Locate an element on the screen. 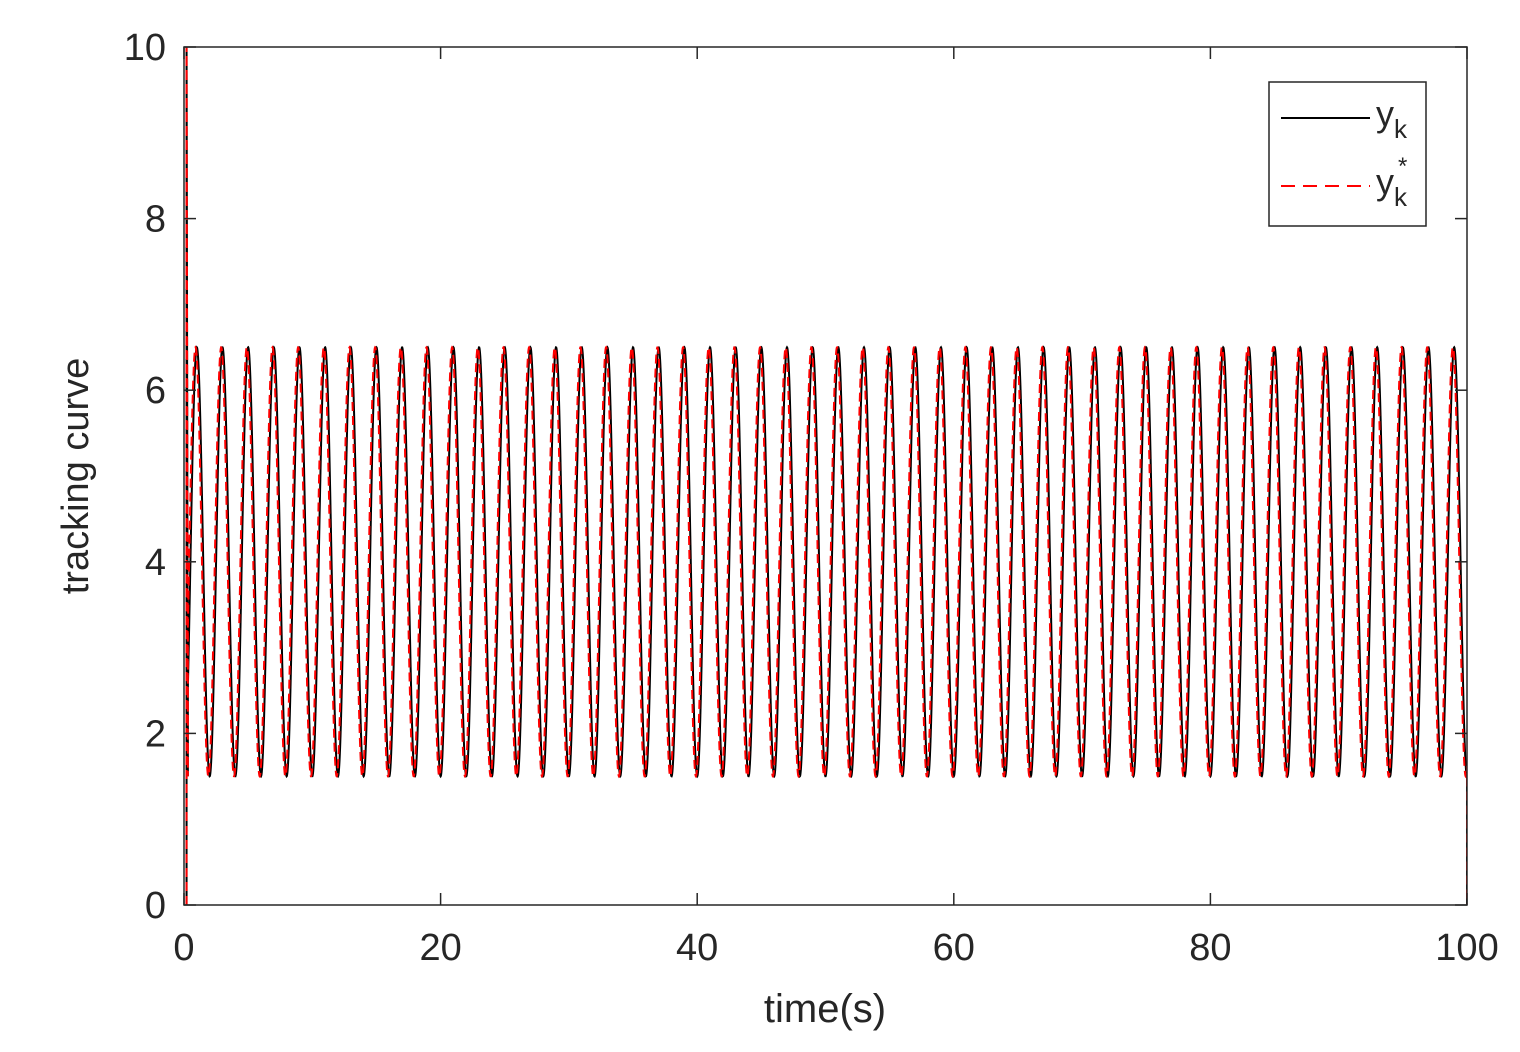 The image size is (1520, 1052). x-tick-label: 100 is located at coordinates (1466, 948).